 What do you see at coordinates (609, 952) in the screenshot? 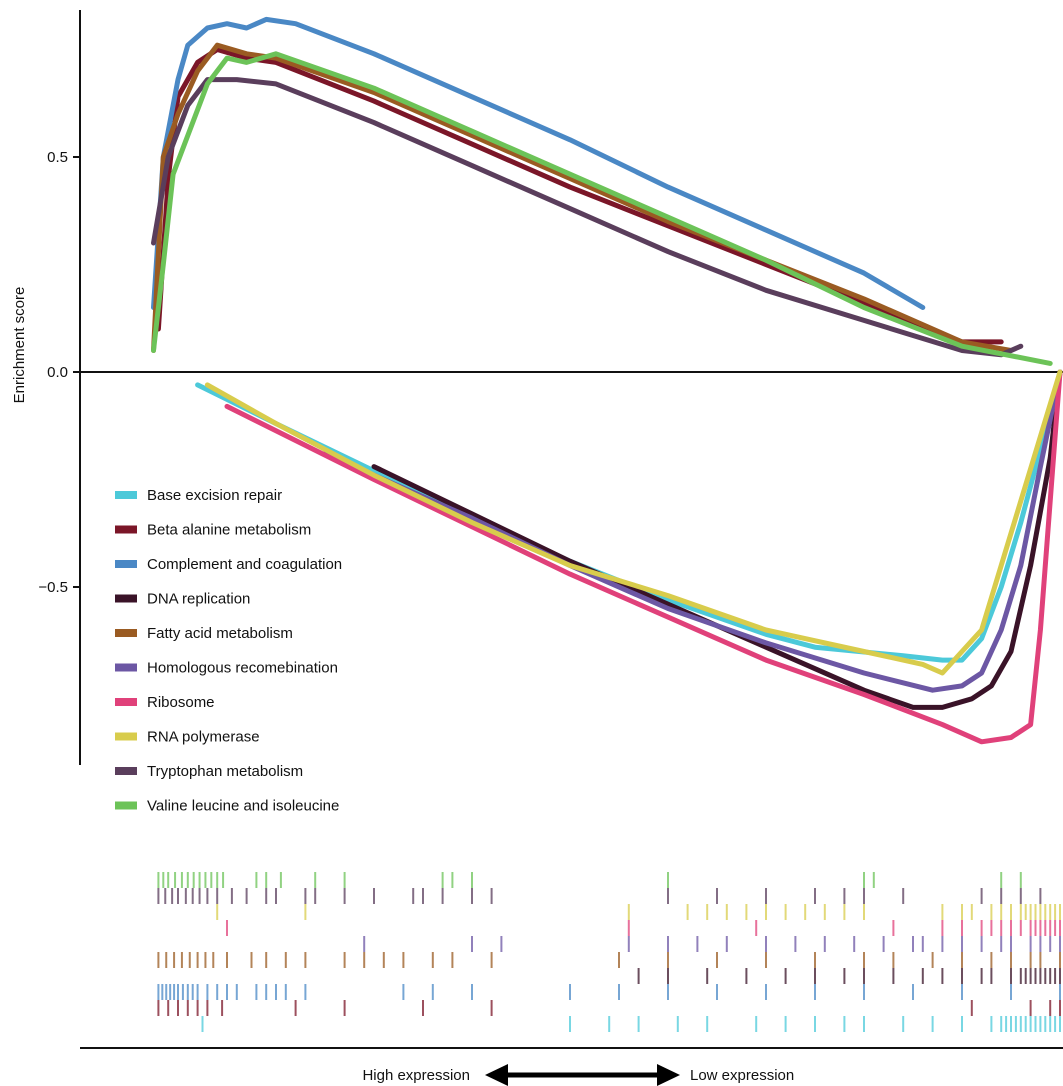
I see `rug-plot` at bounding box center [609, 952].